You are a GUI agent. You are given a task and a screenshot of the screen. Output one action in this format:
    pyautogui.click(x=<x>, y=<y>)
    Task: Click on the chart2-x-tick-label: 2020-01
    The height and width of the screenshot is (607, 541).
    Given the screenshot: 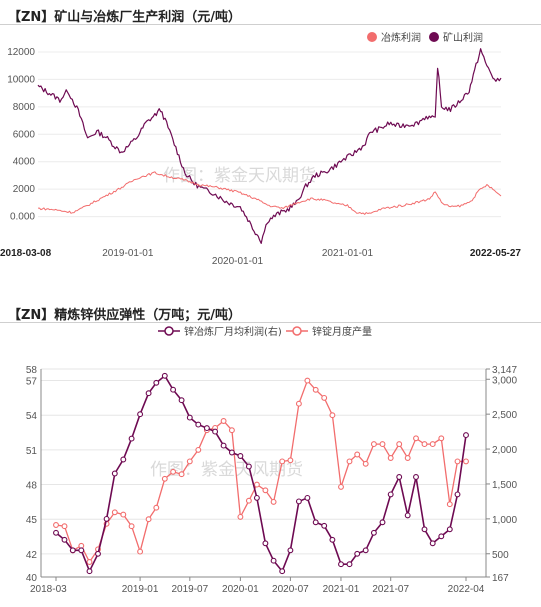 What is the action you would take?
    pyautogui.click(x=240, y=589)
    